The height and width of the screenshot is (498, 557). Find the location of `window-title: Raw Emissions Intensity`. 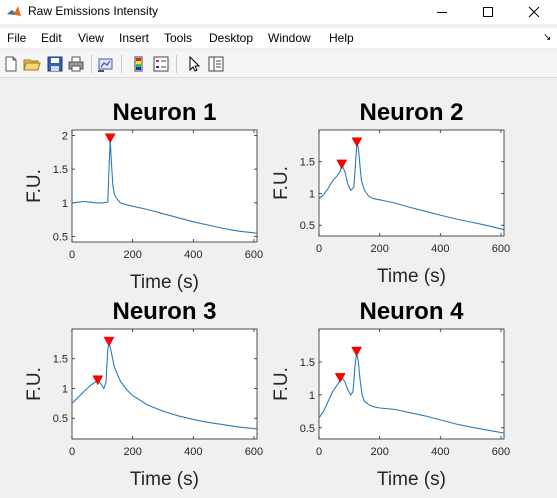

window-title: Raw Emissions Intensity is located at coordinates (93, 11).